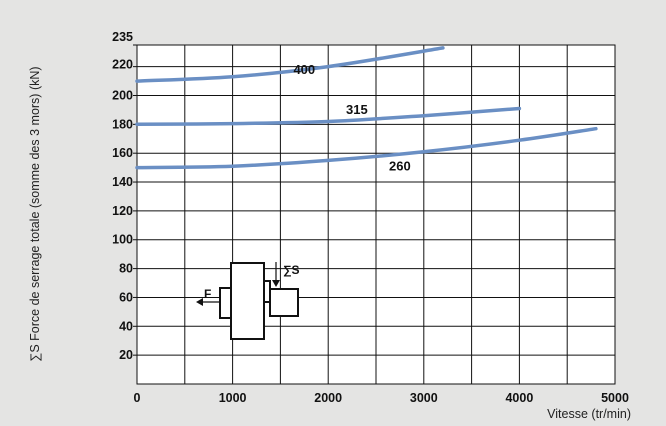 The width and height of the screenshot is (666, 426). Describe the element at coordinates (519, 398) in the screenshot. I see `x-tick-label: 4000` at that location.